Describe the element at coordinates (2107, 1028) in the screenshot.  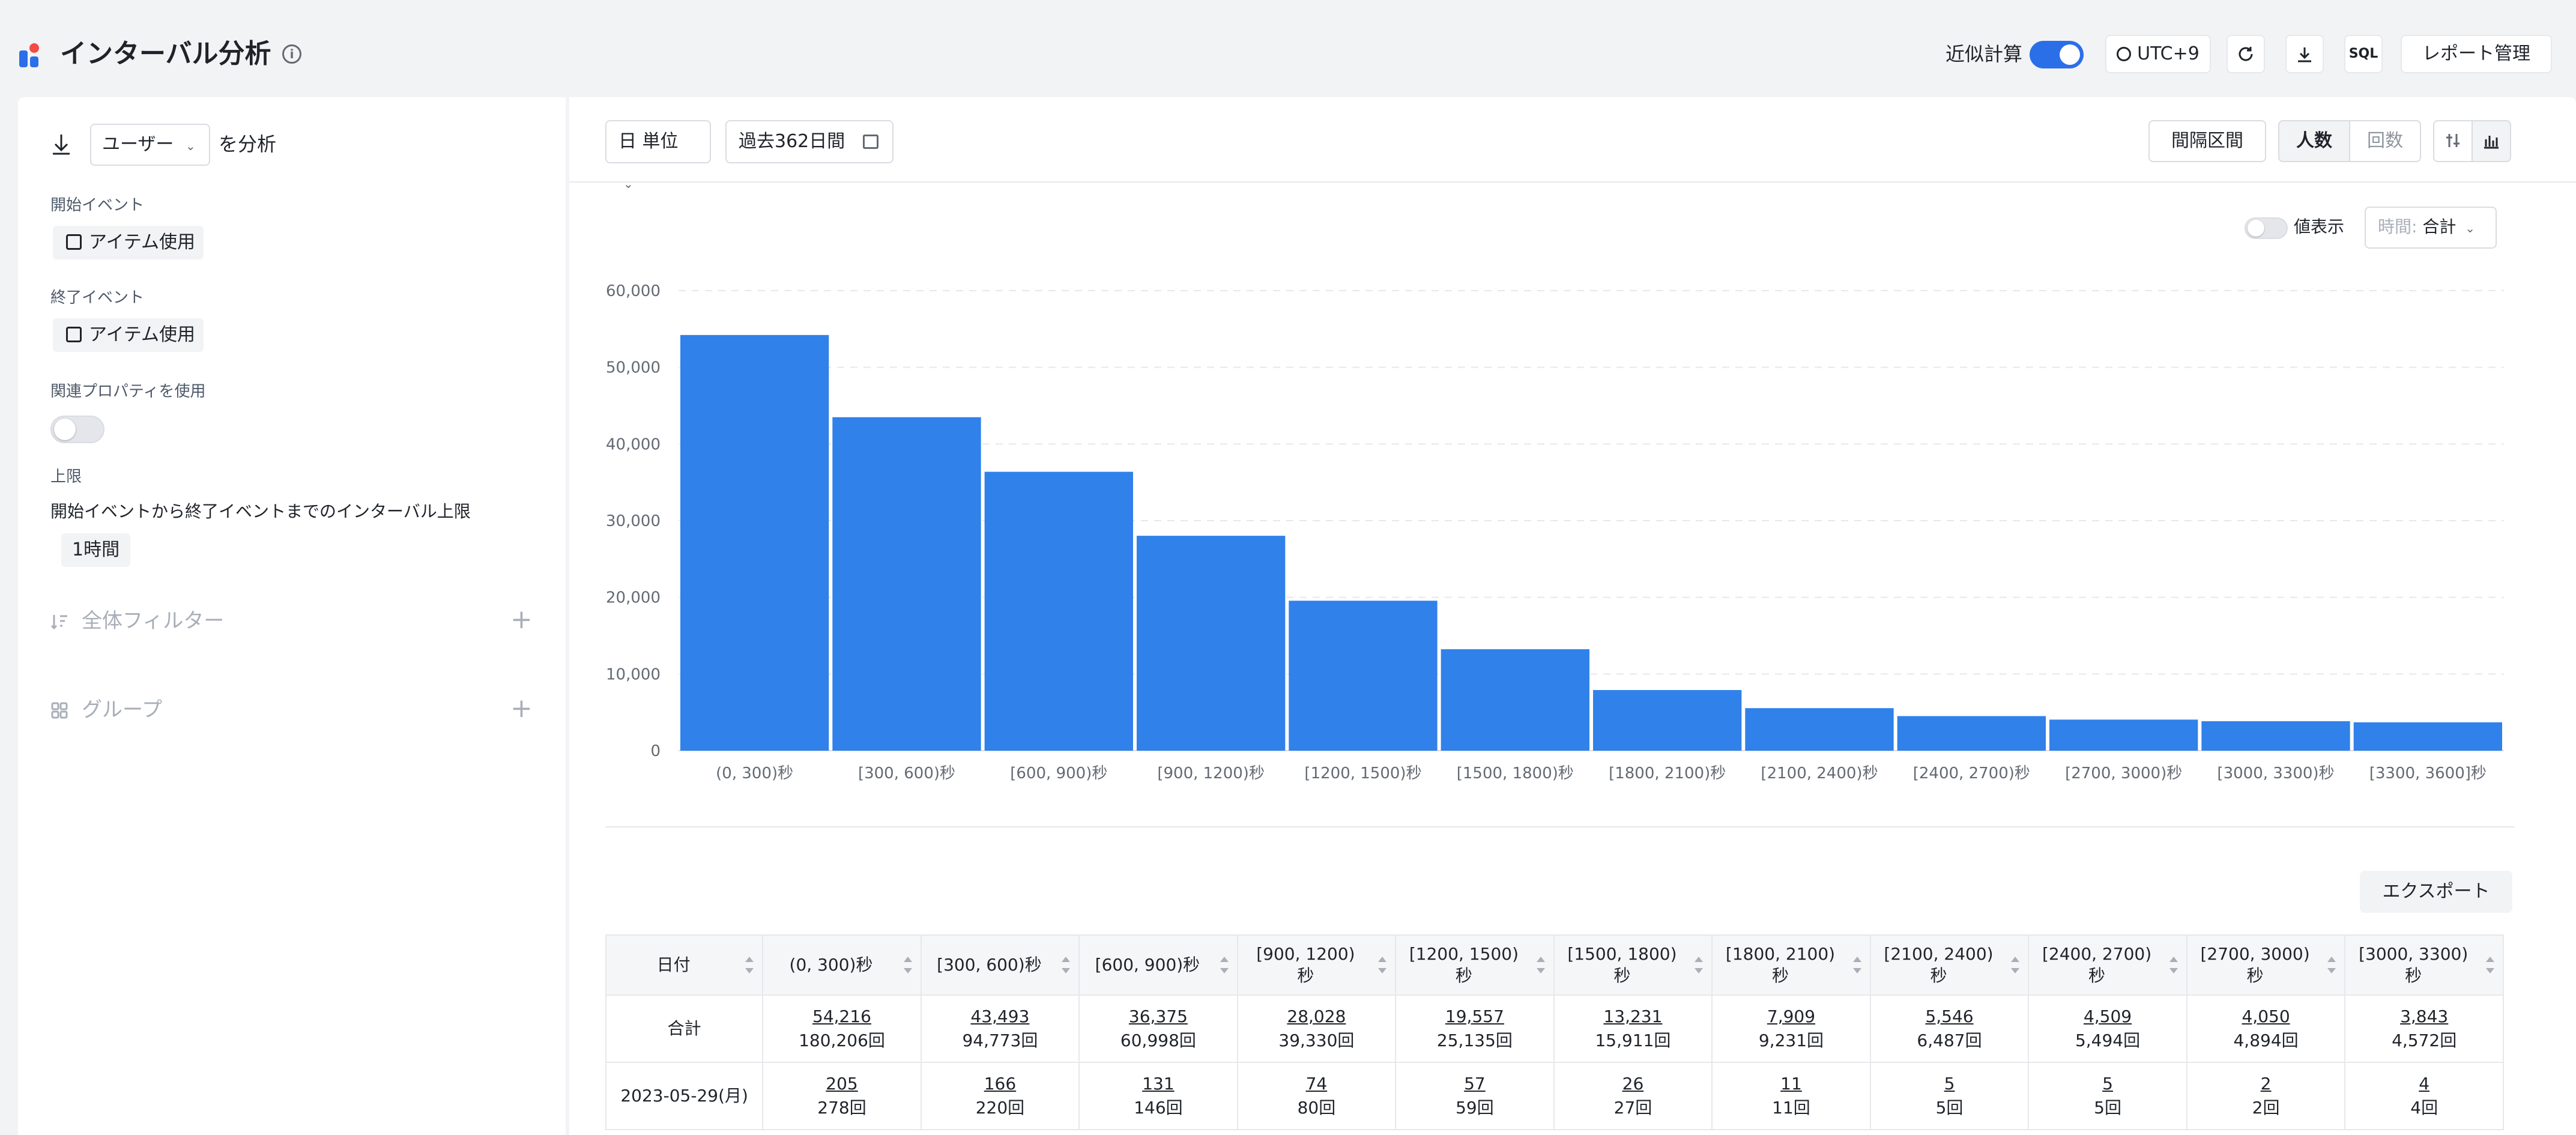
I see `value-cell: 4,509 5,494回` at that location.